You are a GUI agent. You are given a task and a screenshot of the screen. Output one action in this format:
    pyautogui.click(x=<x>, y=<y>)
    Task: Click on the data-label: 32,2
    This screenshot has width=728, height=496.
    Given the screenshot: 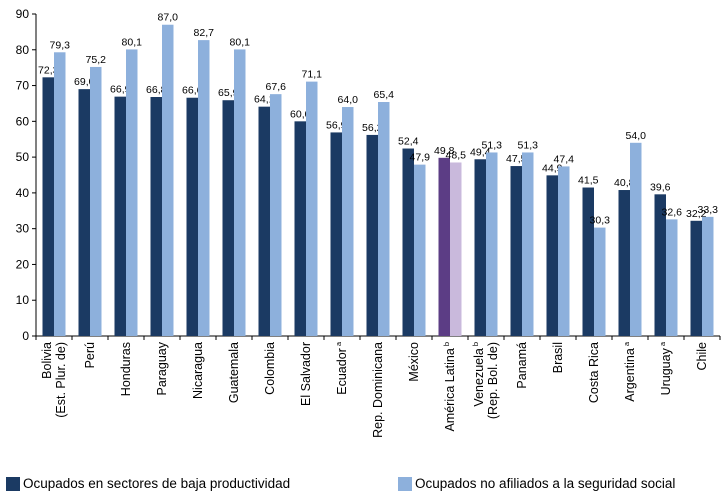 What is the action you would take?
    pyautogui.click(x=696, y=214)
    